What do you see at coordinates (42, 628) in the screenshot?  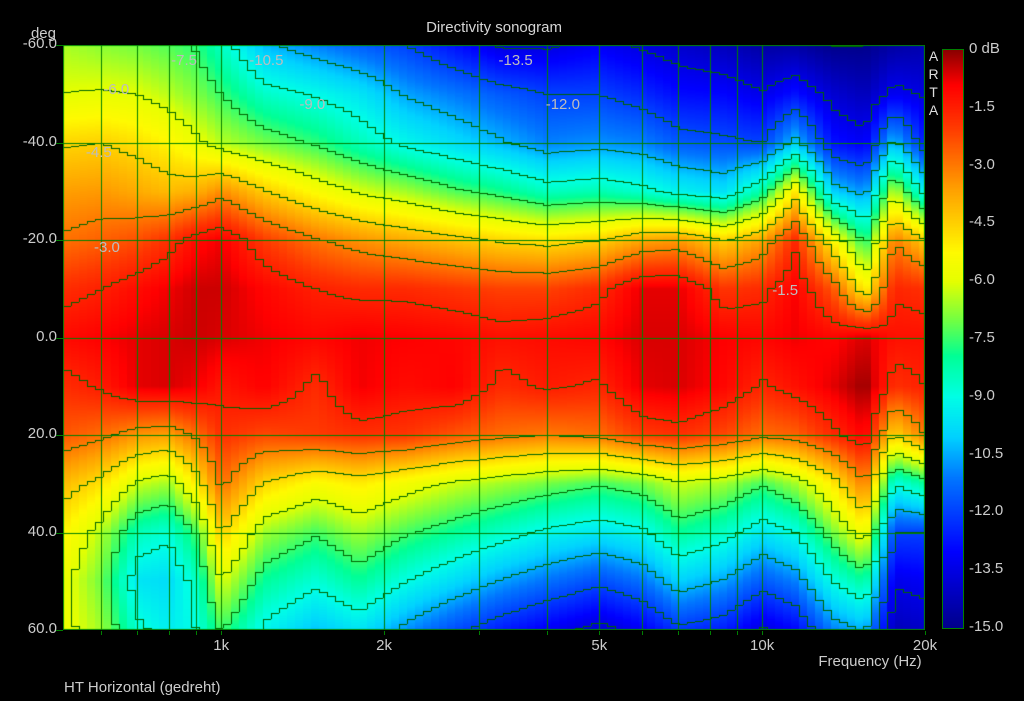 I see `y-tick-label: 60.0` at bounding box center [42, 628].